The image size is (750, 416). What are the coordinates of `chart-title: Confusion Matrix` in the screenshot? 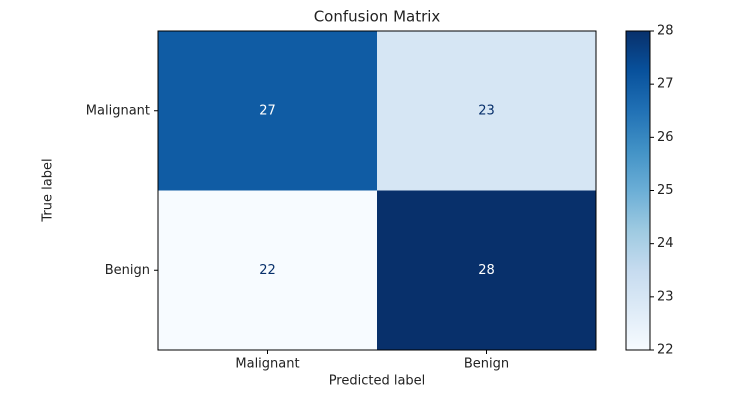 It's located at (377, 17).